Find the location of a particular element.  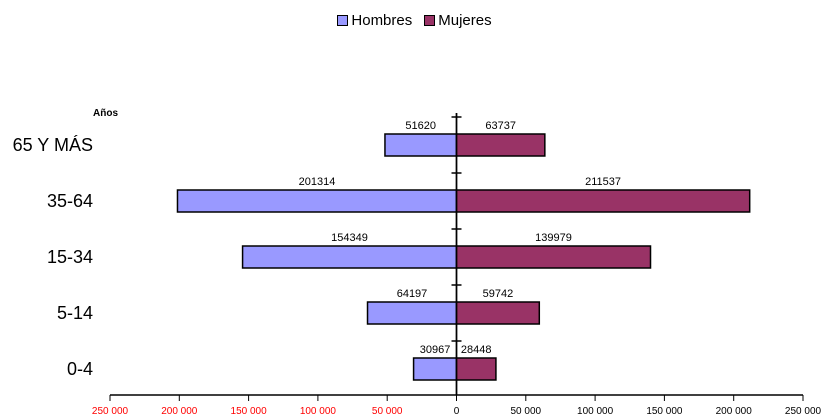

data-label-hombres: 51620 is located at coordinates (420, 126).